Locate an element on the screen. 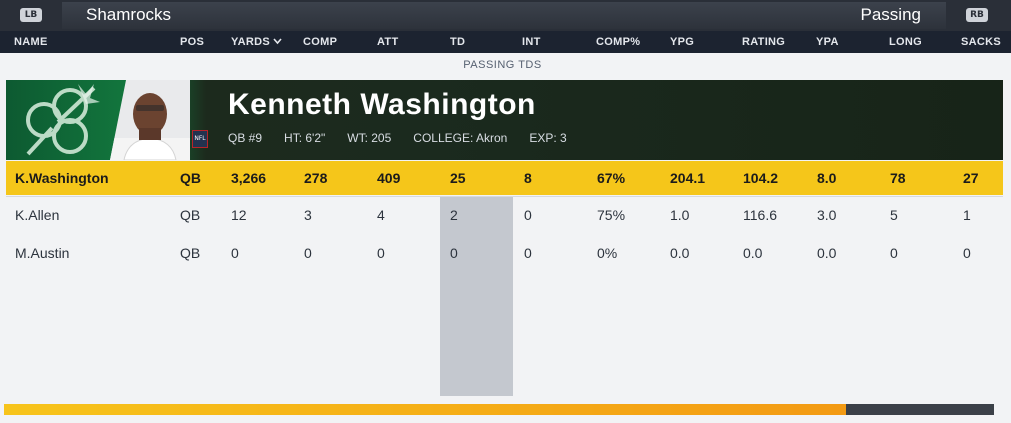 The height and width of the screenshot is (423, 1011). cell-name: M.Austin is located at coordinates (42, 253).